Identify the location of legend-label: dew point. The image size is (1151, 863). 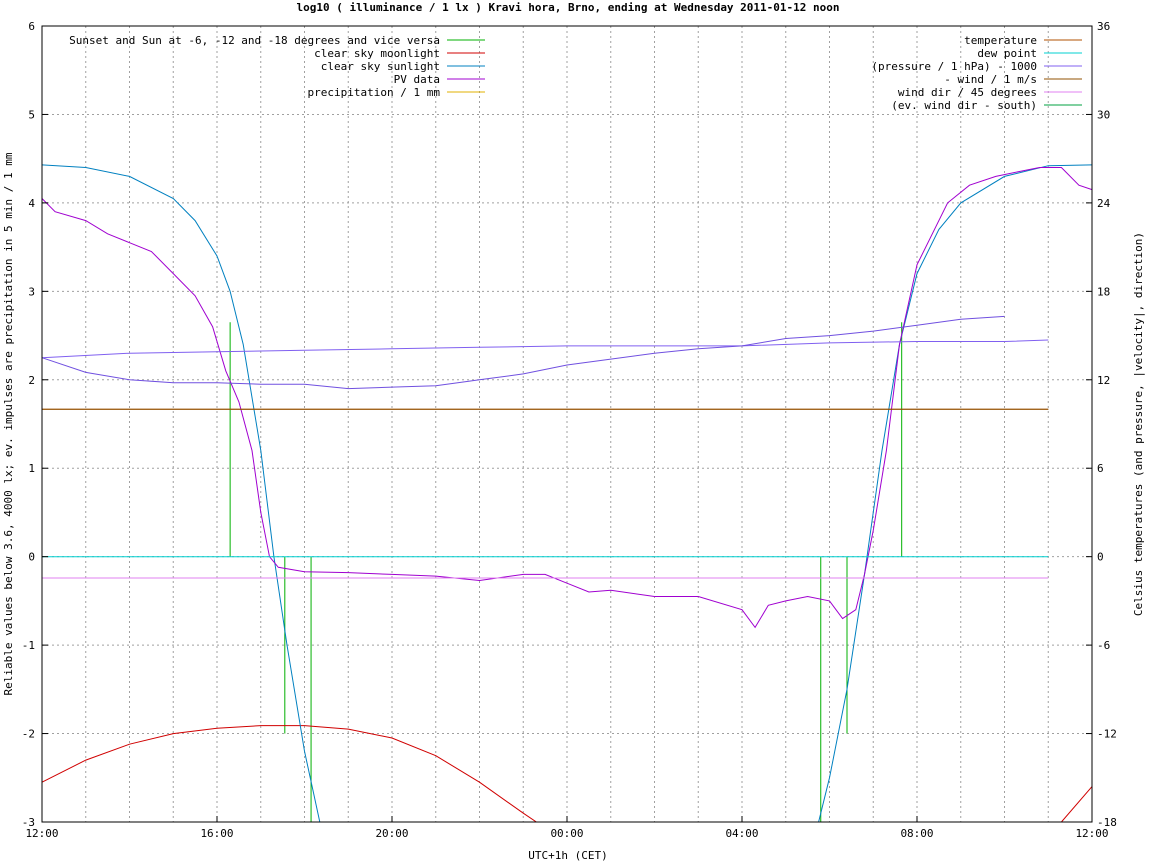
(1007, 53).